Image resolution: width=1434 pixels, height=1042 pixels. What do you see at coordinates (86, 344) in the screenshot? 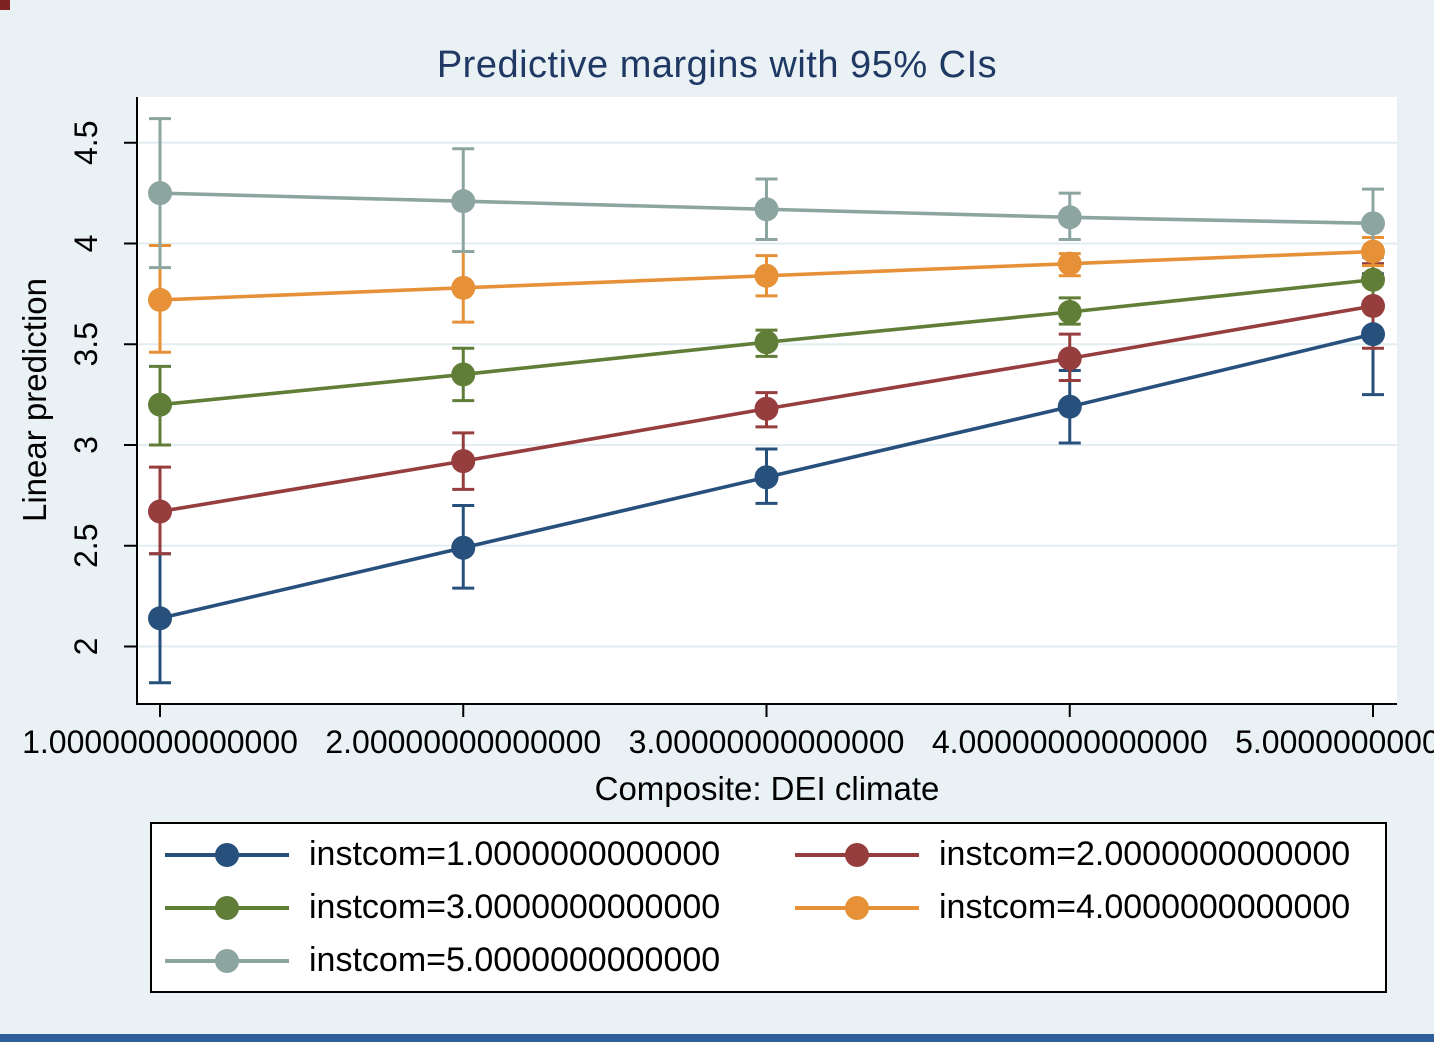
I see `y-tick-label: 3.5` at bounding box center [86, 344].